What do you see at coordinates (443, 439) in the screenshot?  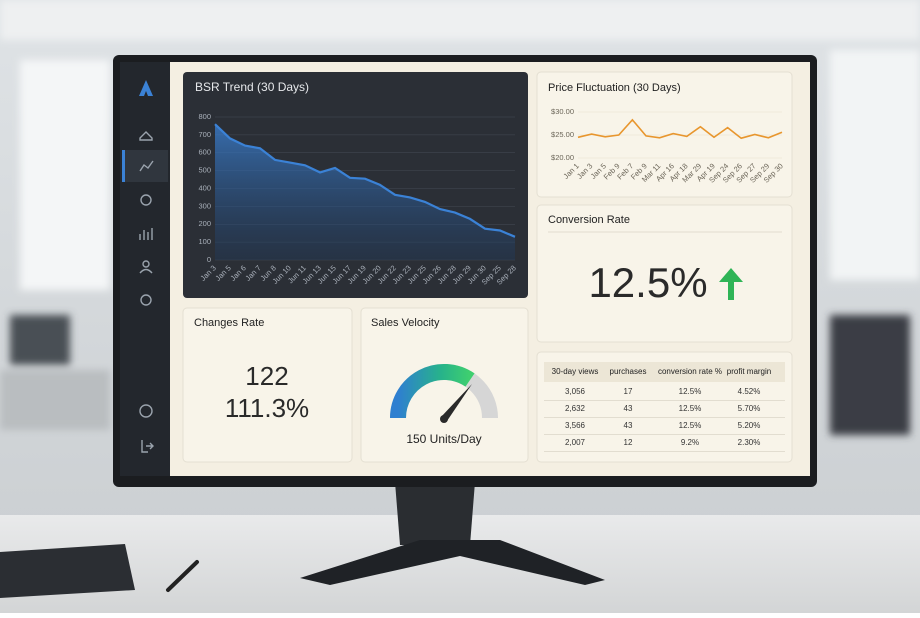 I see `velocity-label: 150 Units/Day` at bounding box center [443, 439].